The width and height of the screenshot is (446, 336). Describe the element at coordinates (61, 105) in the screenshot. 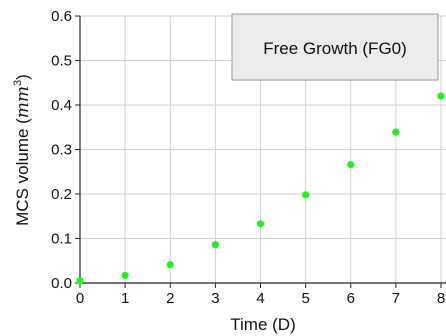

I see `y-tick-label: 0.4` at that location.